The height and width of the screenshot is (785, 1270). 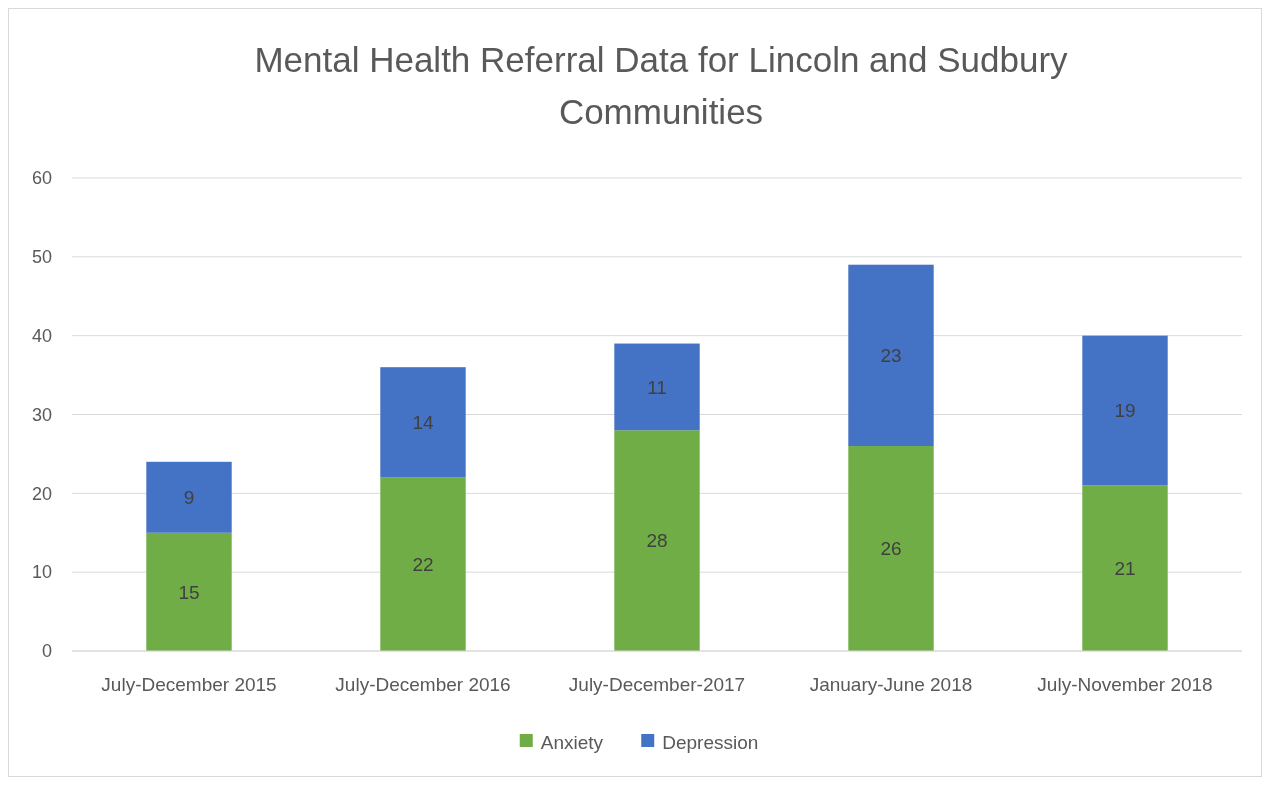 I want to click on x-tick-label: July-December-2017, so click(x=657, y=684).